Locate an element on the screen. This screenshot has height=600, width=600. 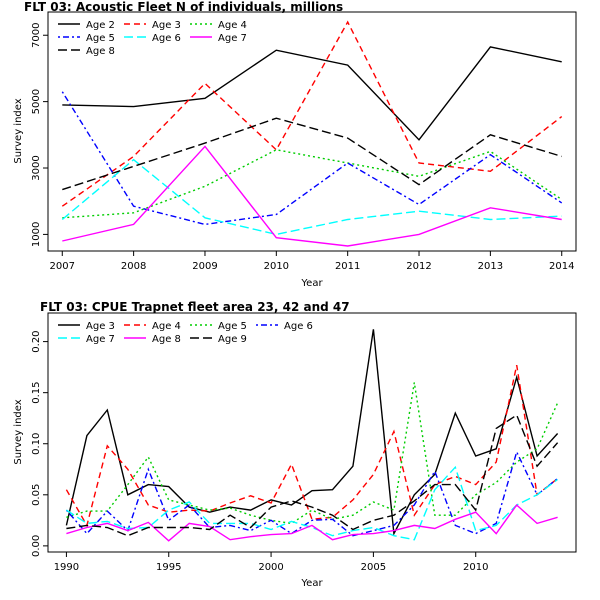
y-tick-label: 0.15 is located at coordinates (36, 393).